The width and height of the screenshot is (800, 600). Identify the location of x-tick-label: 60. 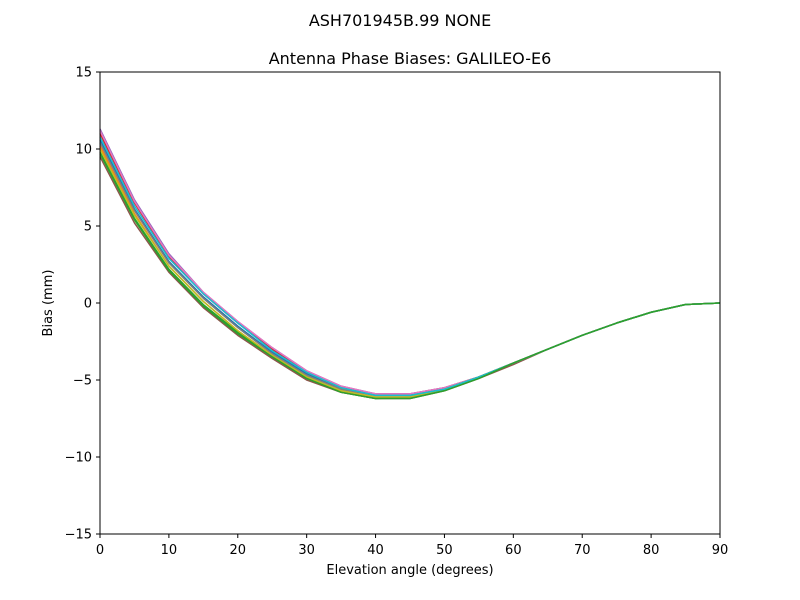
(513, 550).